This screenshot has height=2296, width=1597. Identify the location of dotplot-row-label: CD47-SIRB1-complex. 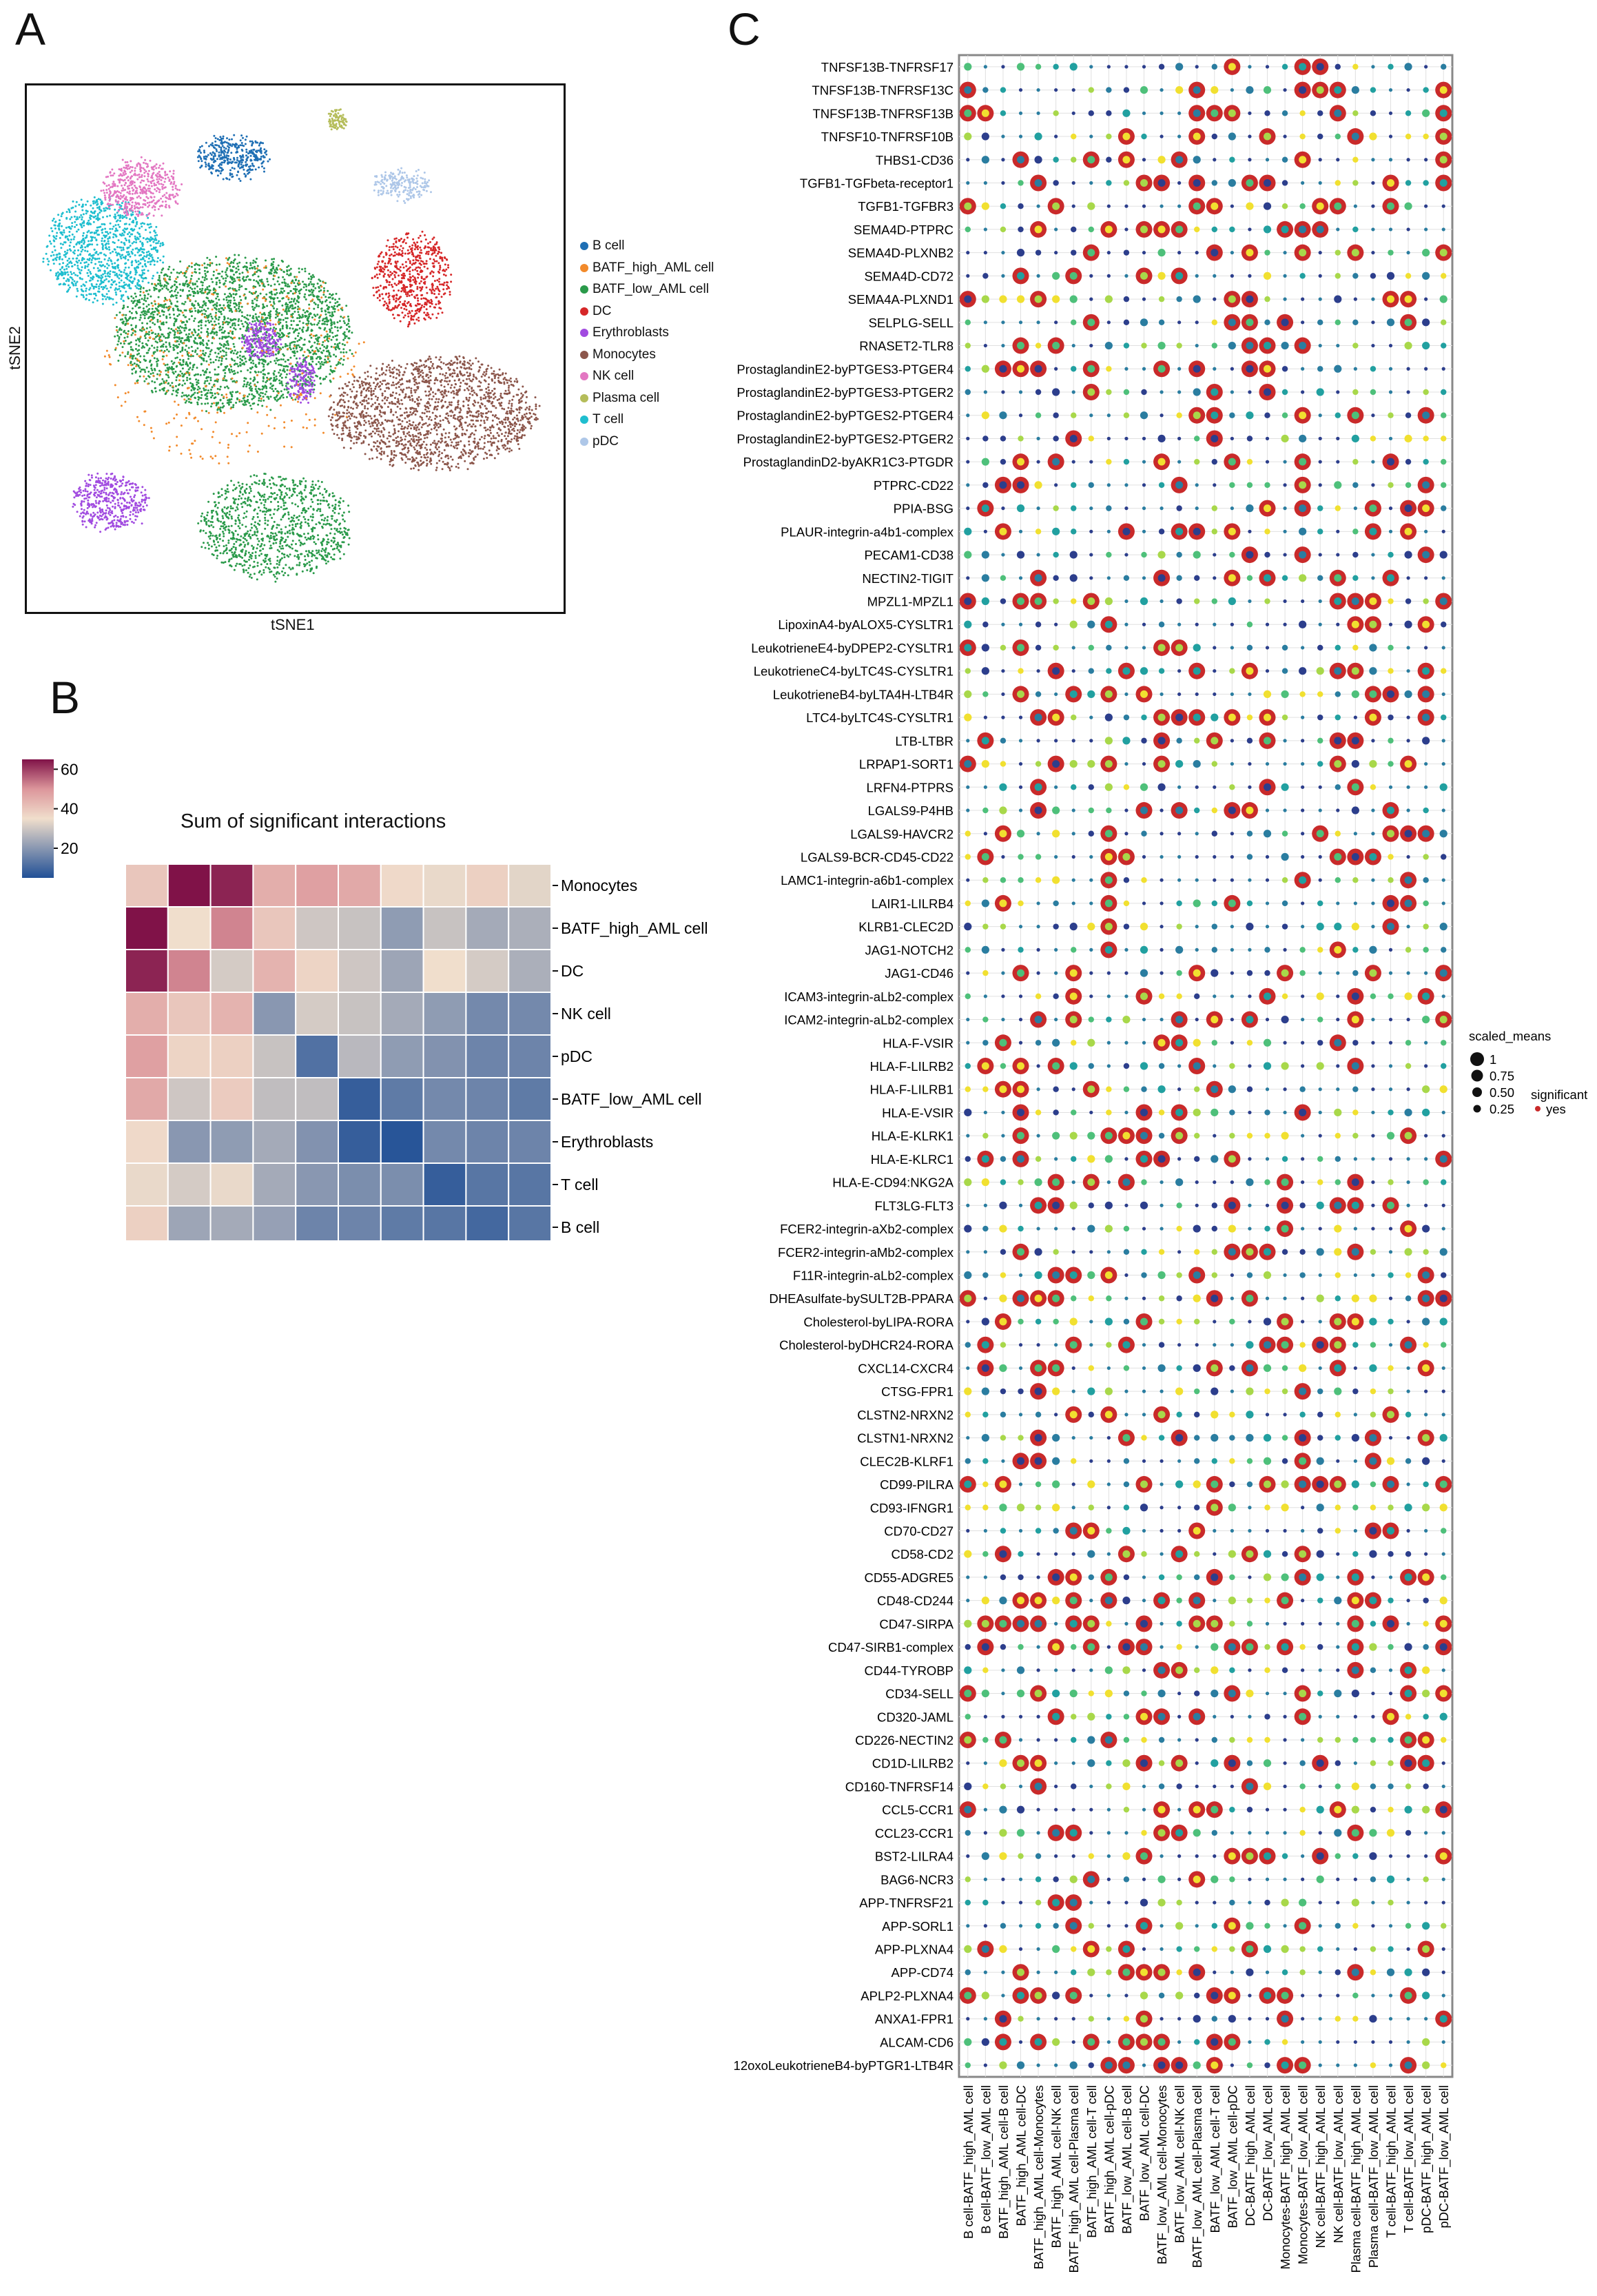
(891, 1647).